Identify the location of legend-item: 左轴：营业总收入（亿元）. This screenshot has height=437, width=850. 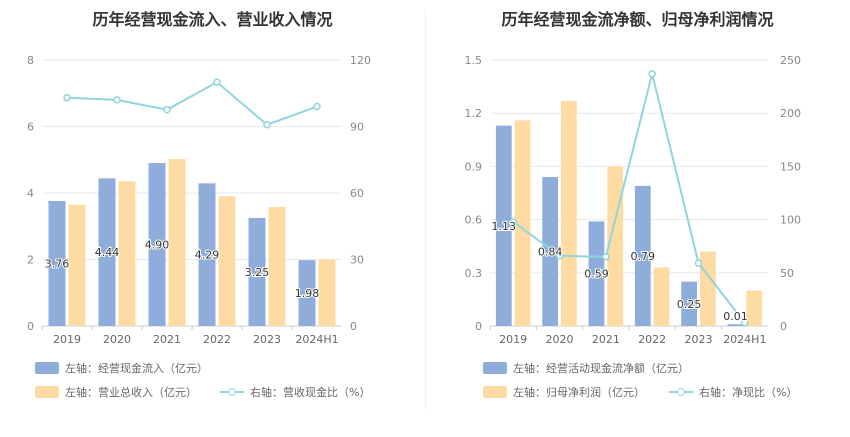
(116, 392).